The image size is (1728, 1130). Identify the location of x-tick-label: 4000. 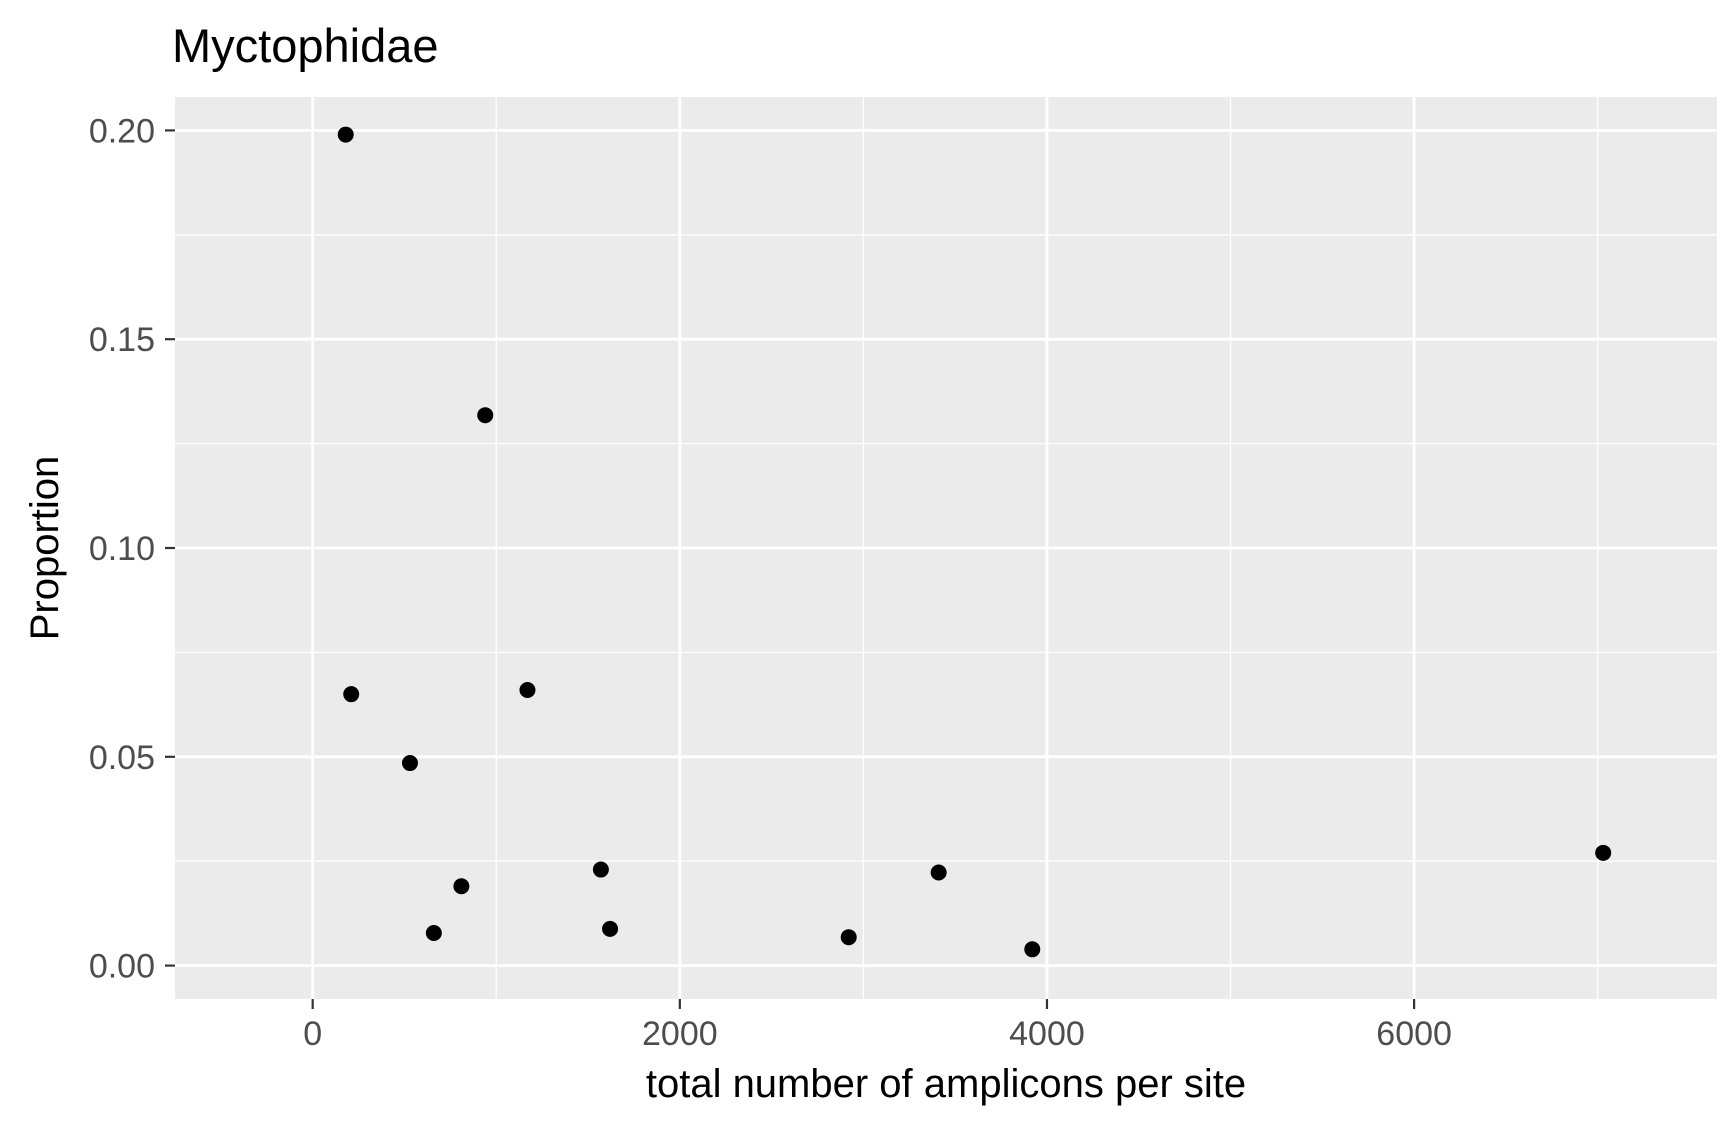
(1047, 1034).